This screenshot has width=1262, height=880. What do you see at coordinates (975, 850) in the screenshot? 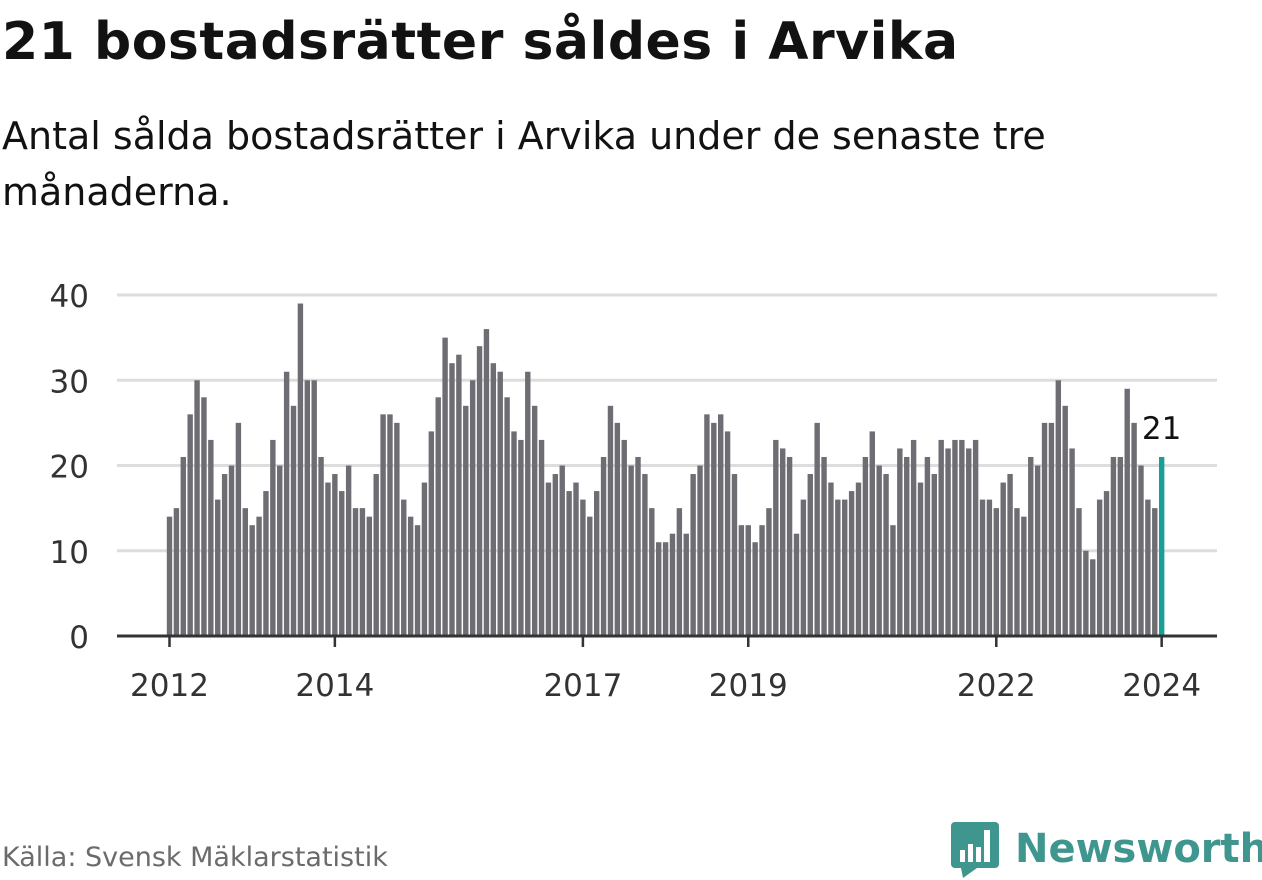
I see `newsworthy-logo-icon` at bounding box center [975, 850].